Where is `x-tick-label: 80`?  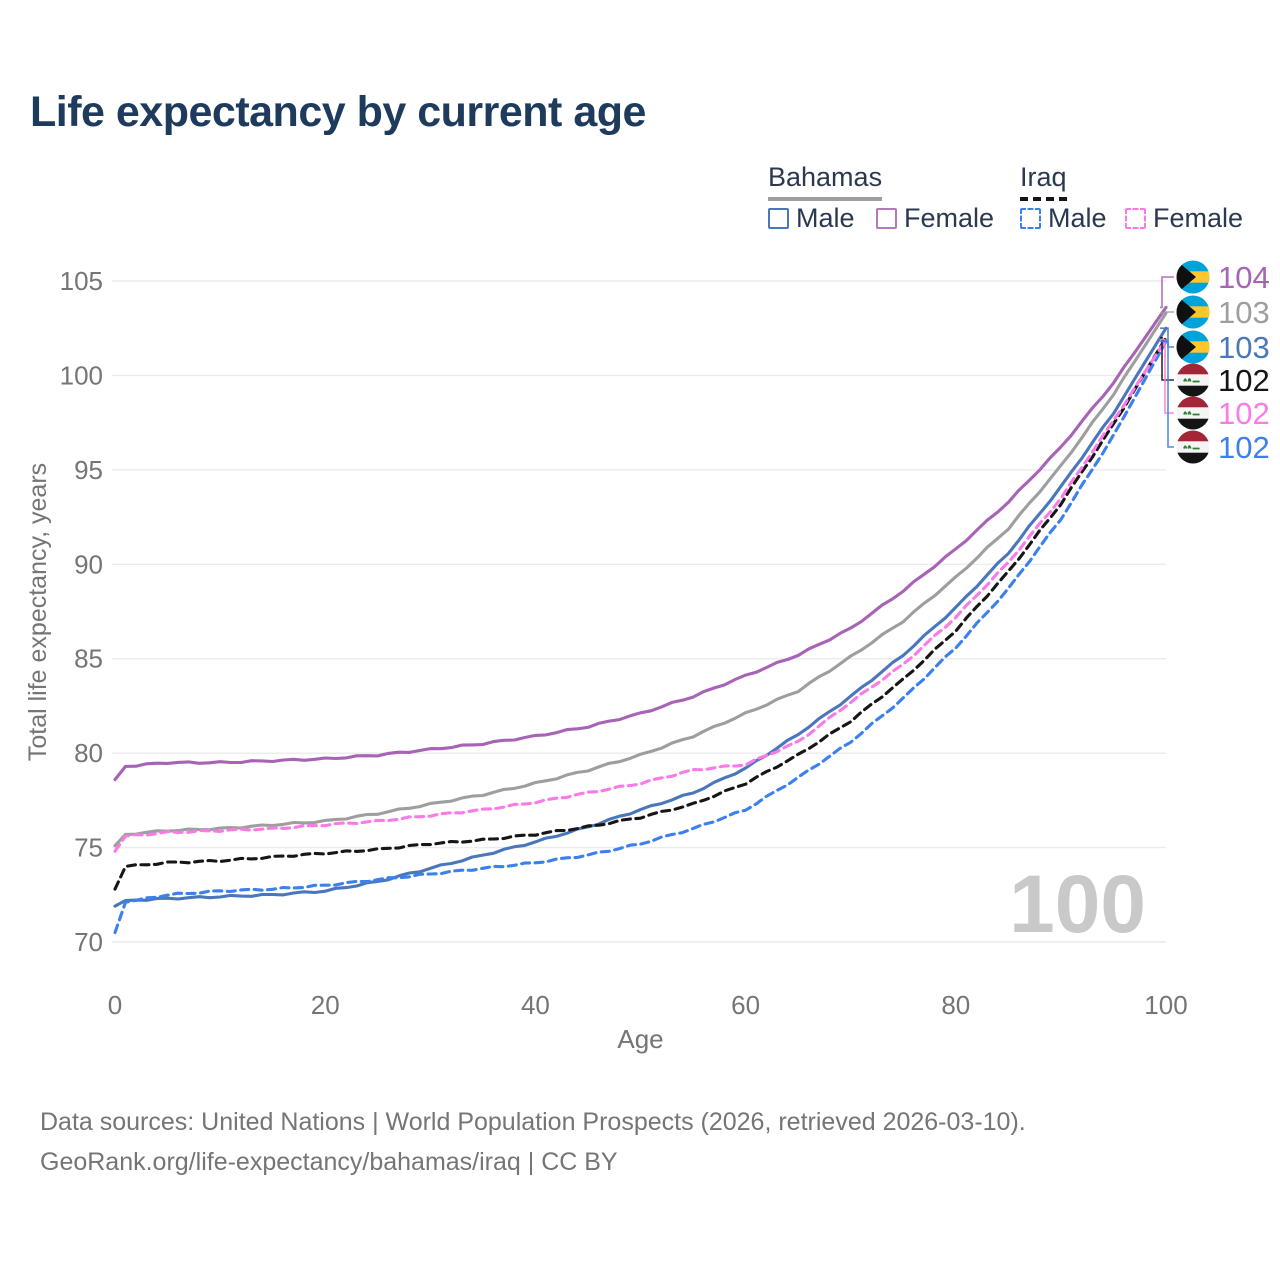 x-tick-label: 80 is located at coordinates (955, 1005).